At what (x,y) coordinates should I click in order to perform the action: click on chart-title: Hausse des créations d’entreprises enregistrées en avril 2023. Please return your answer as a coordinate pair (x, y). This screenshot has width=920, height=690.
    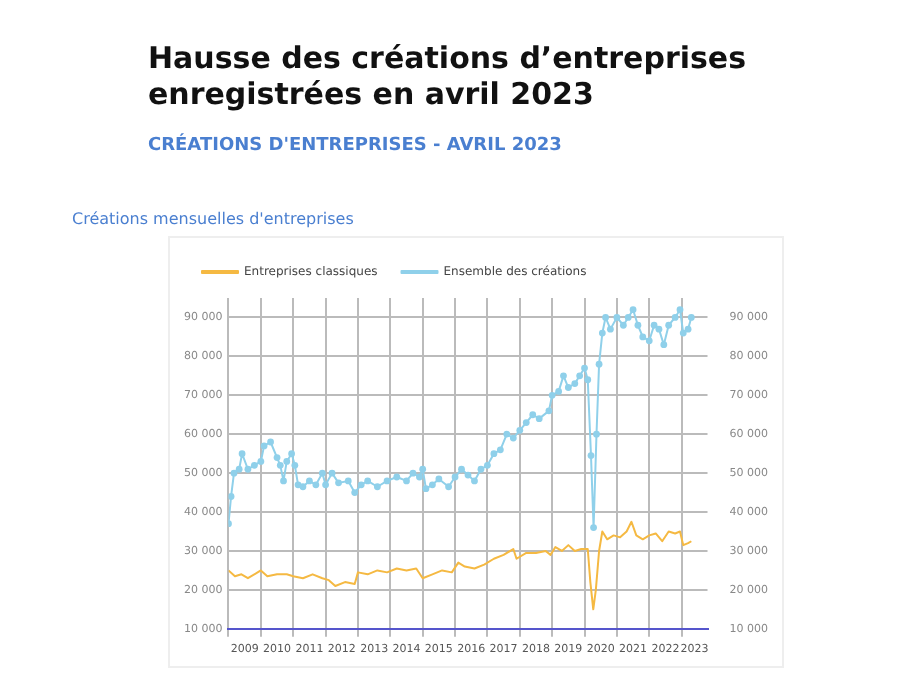
    Looking at the image, I should click on (448, 76).